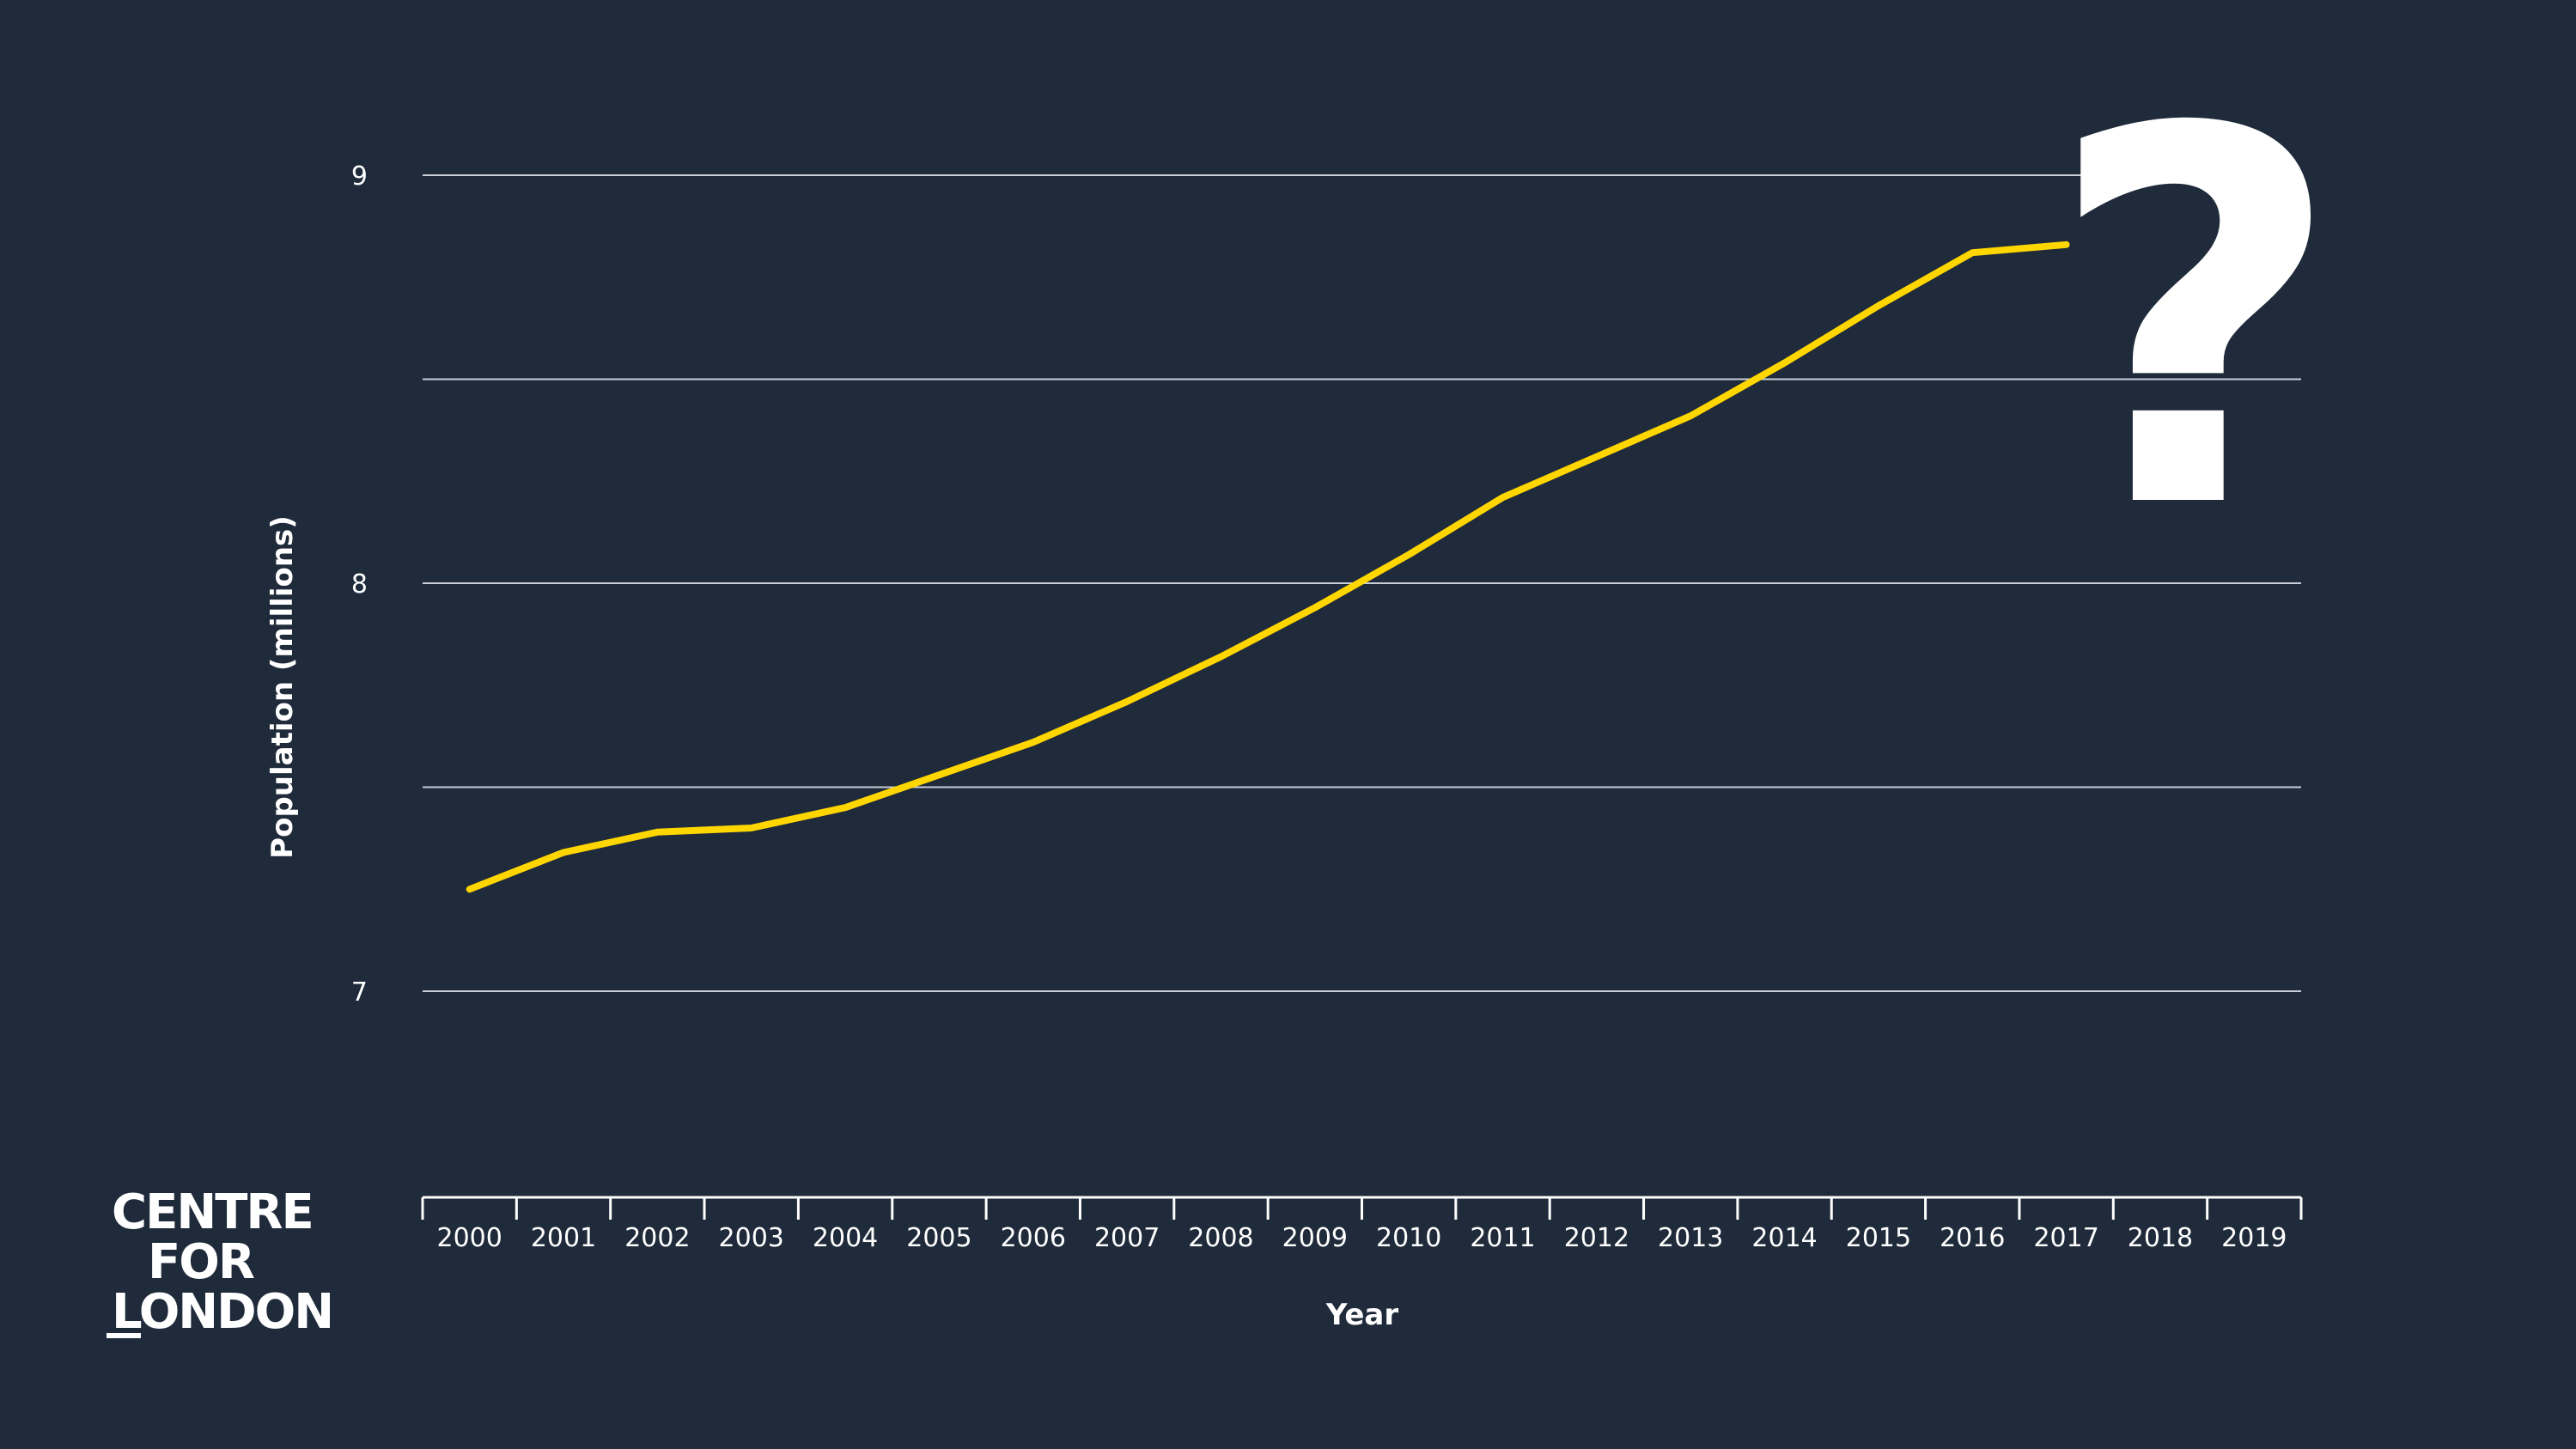  I want to click on x-tick-label: 2005, so click(938, 1238).